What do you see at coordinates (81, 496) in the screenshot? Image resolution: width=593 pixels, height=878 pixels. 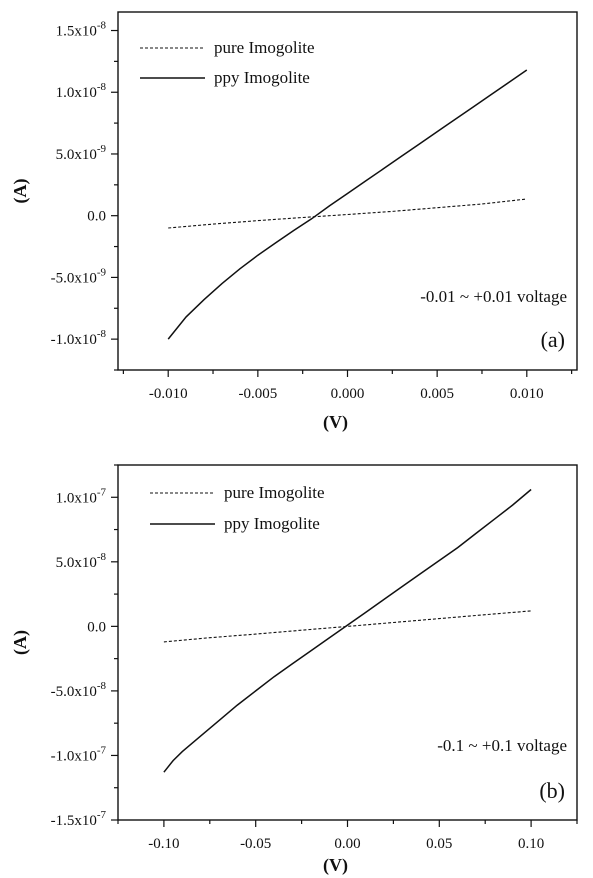 I see `y-tick-label: 1.0x10⁻⁷` at bounding box center [81, 496].